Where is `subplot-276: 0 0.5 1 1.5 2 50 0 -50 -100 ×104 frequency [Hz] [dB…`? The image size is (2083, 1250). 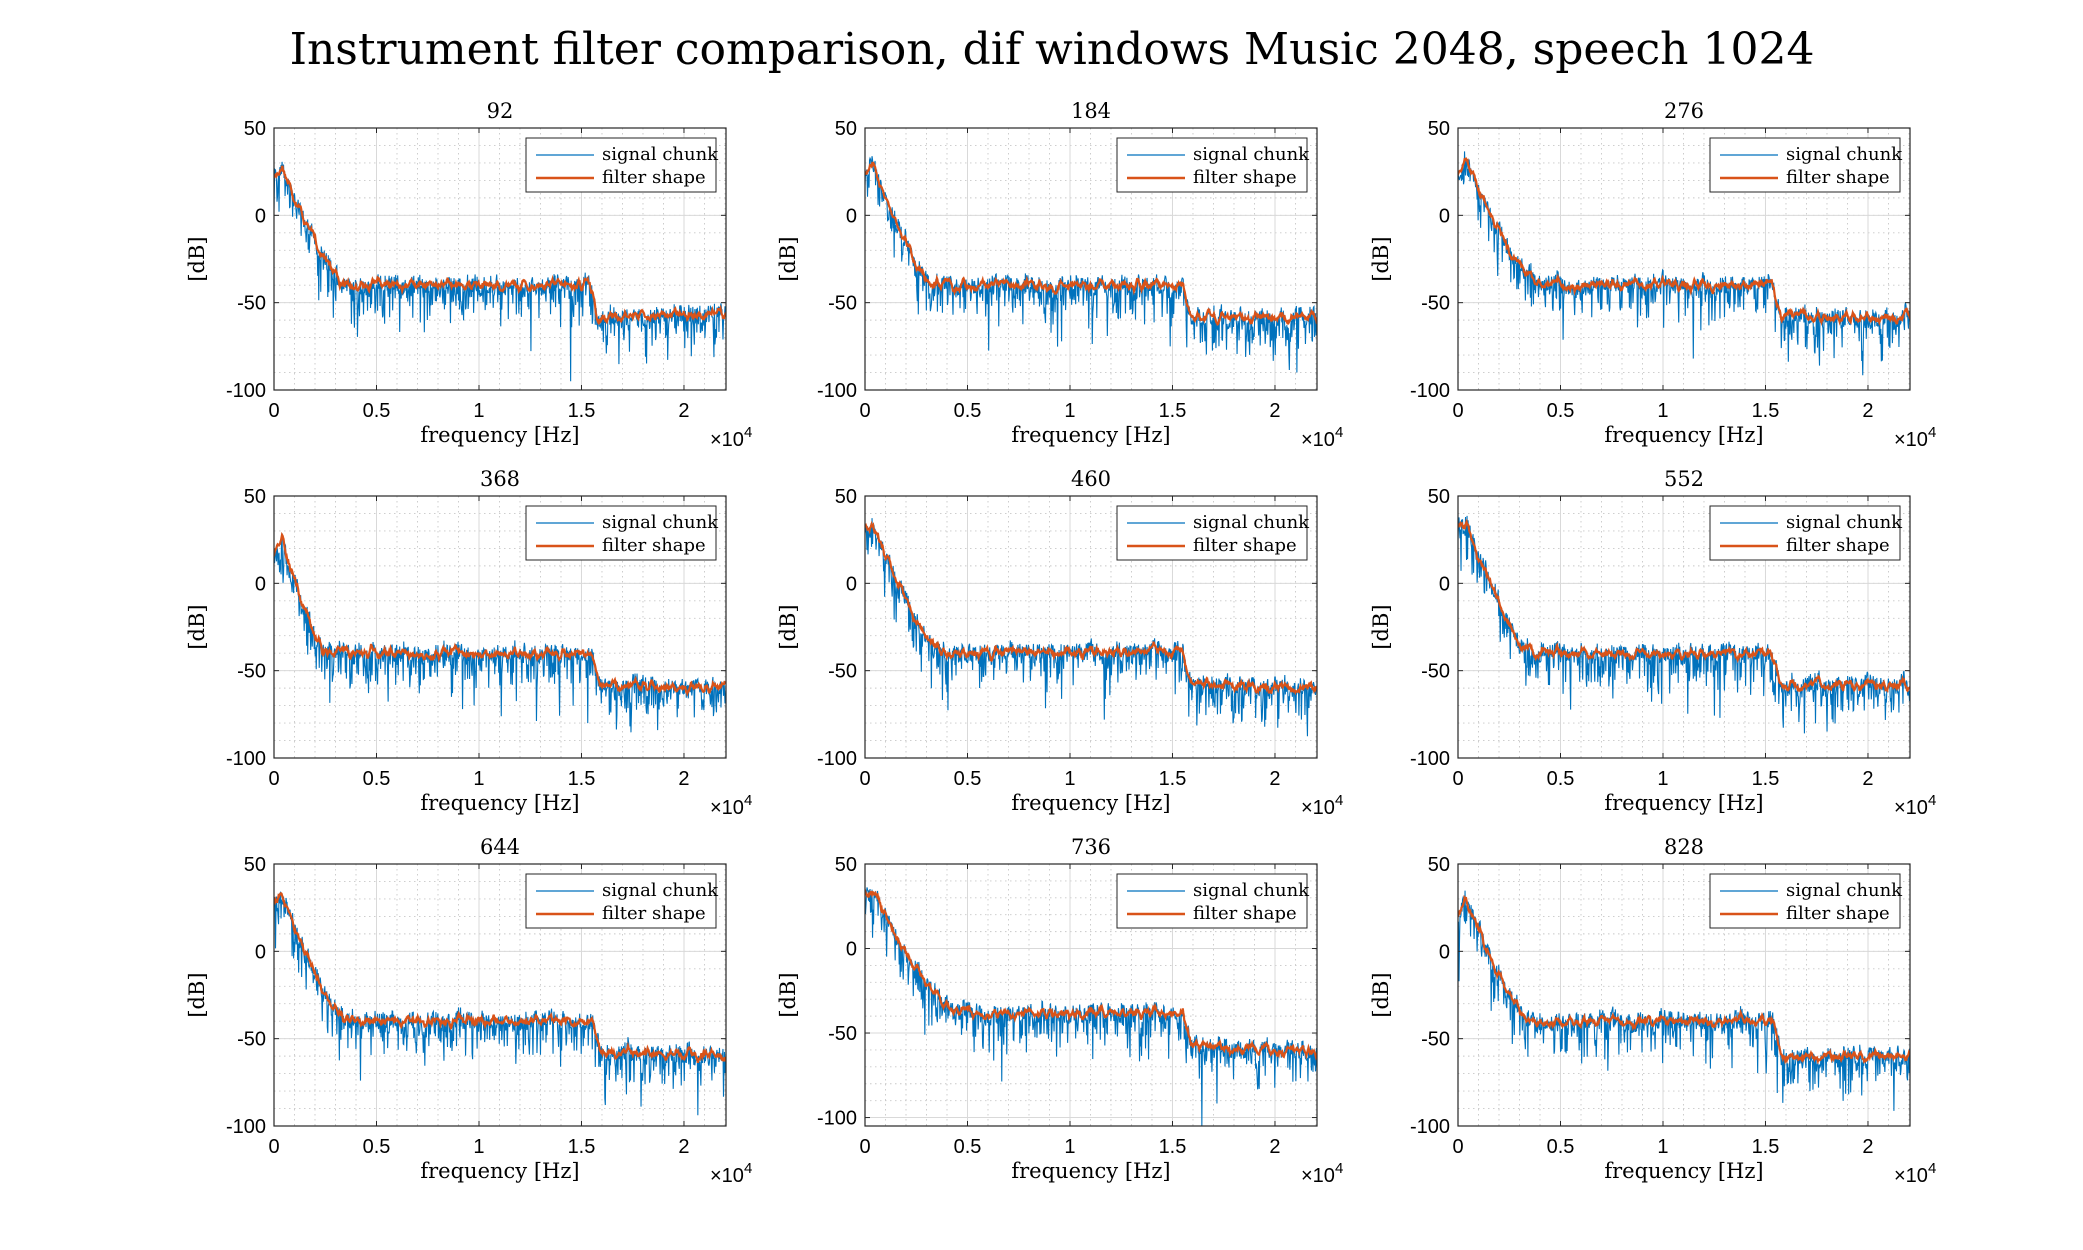
subplot-276: 0 0.5 1 1.5 2 50 0 -50 -100 ×104 frequency [Hz] [dB… is located at coordinates (1652, 275).